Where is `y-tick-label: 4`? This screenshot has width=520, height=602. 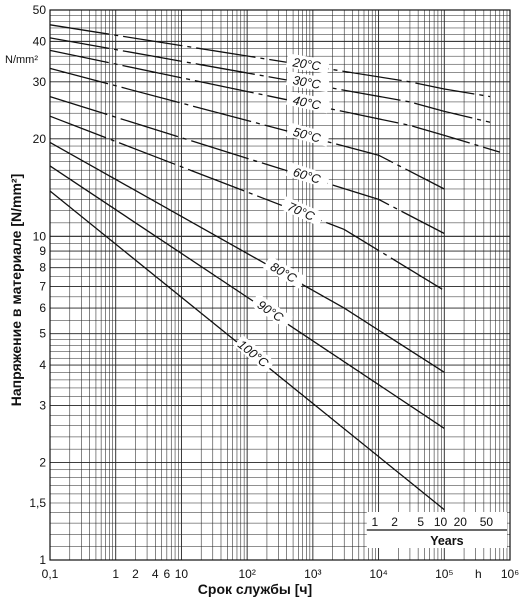
y-tick-label: 4 is located at coordinates (42, 365).